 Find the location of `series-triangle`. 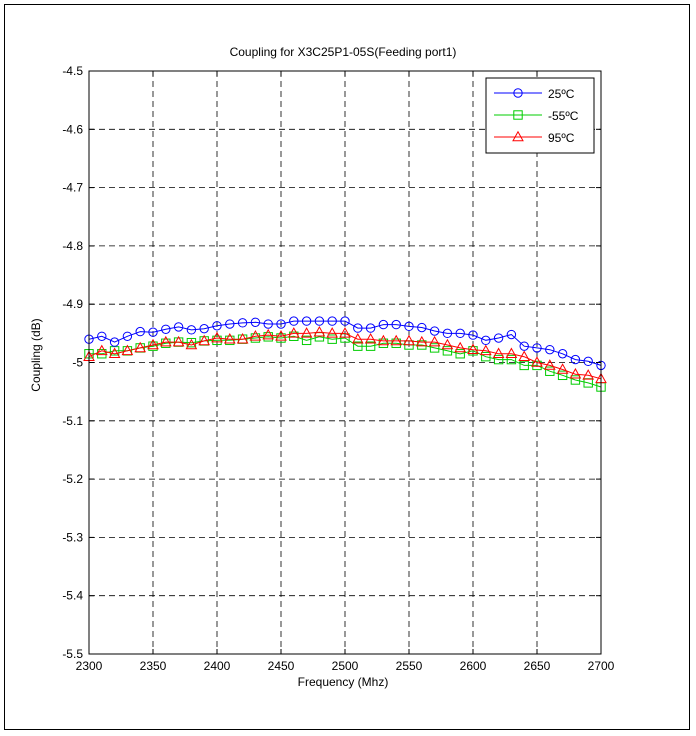

series-triangle is located at coordinates (345, 354).